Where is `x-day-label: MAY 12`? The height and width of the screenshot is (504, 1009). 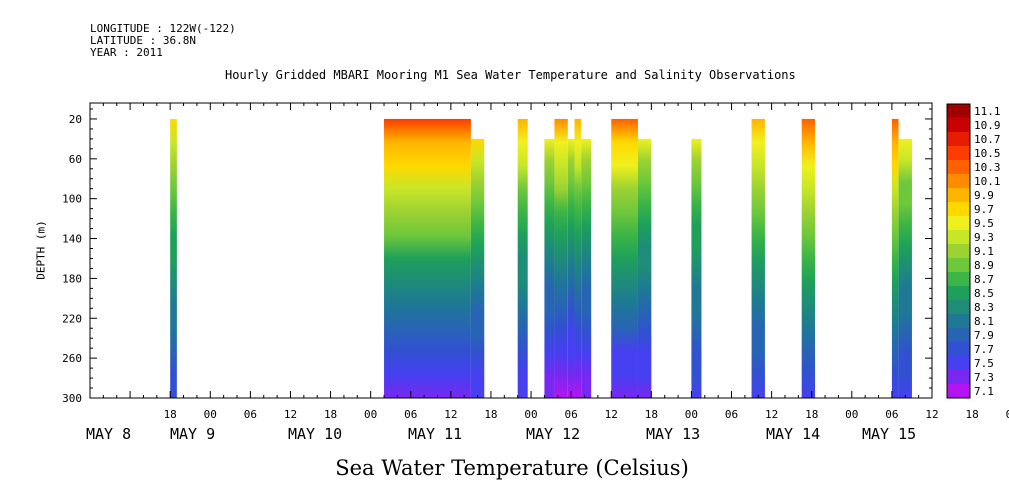
x-day-label: MAY 12 is located at coordinates (553, 434).